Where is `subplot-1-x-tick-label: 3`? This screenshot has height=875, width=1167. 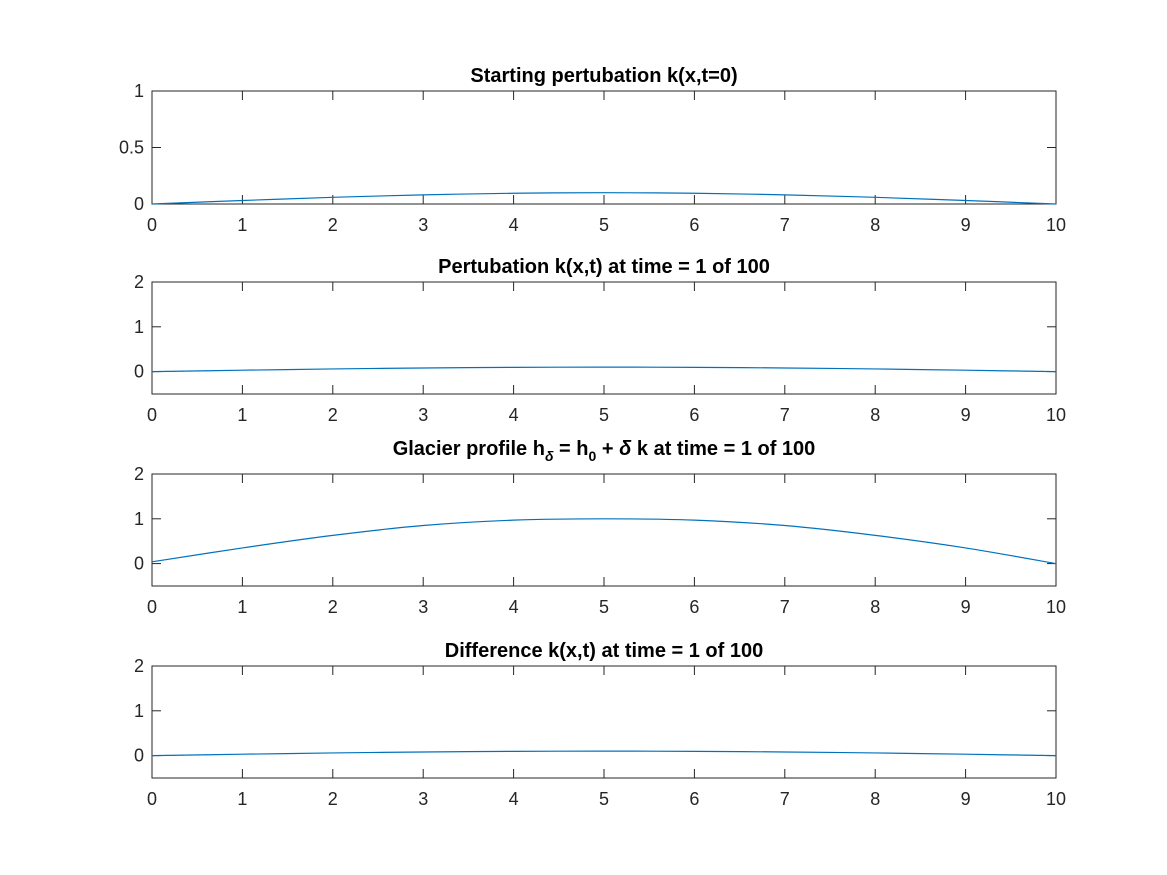
subplot-1-x-tick-label: 3 is located at coordinates (423, 225).